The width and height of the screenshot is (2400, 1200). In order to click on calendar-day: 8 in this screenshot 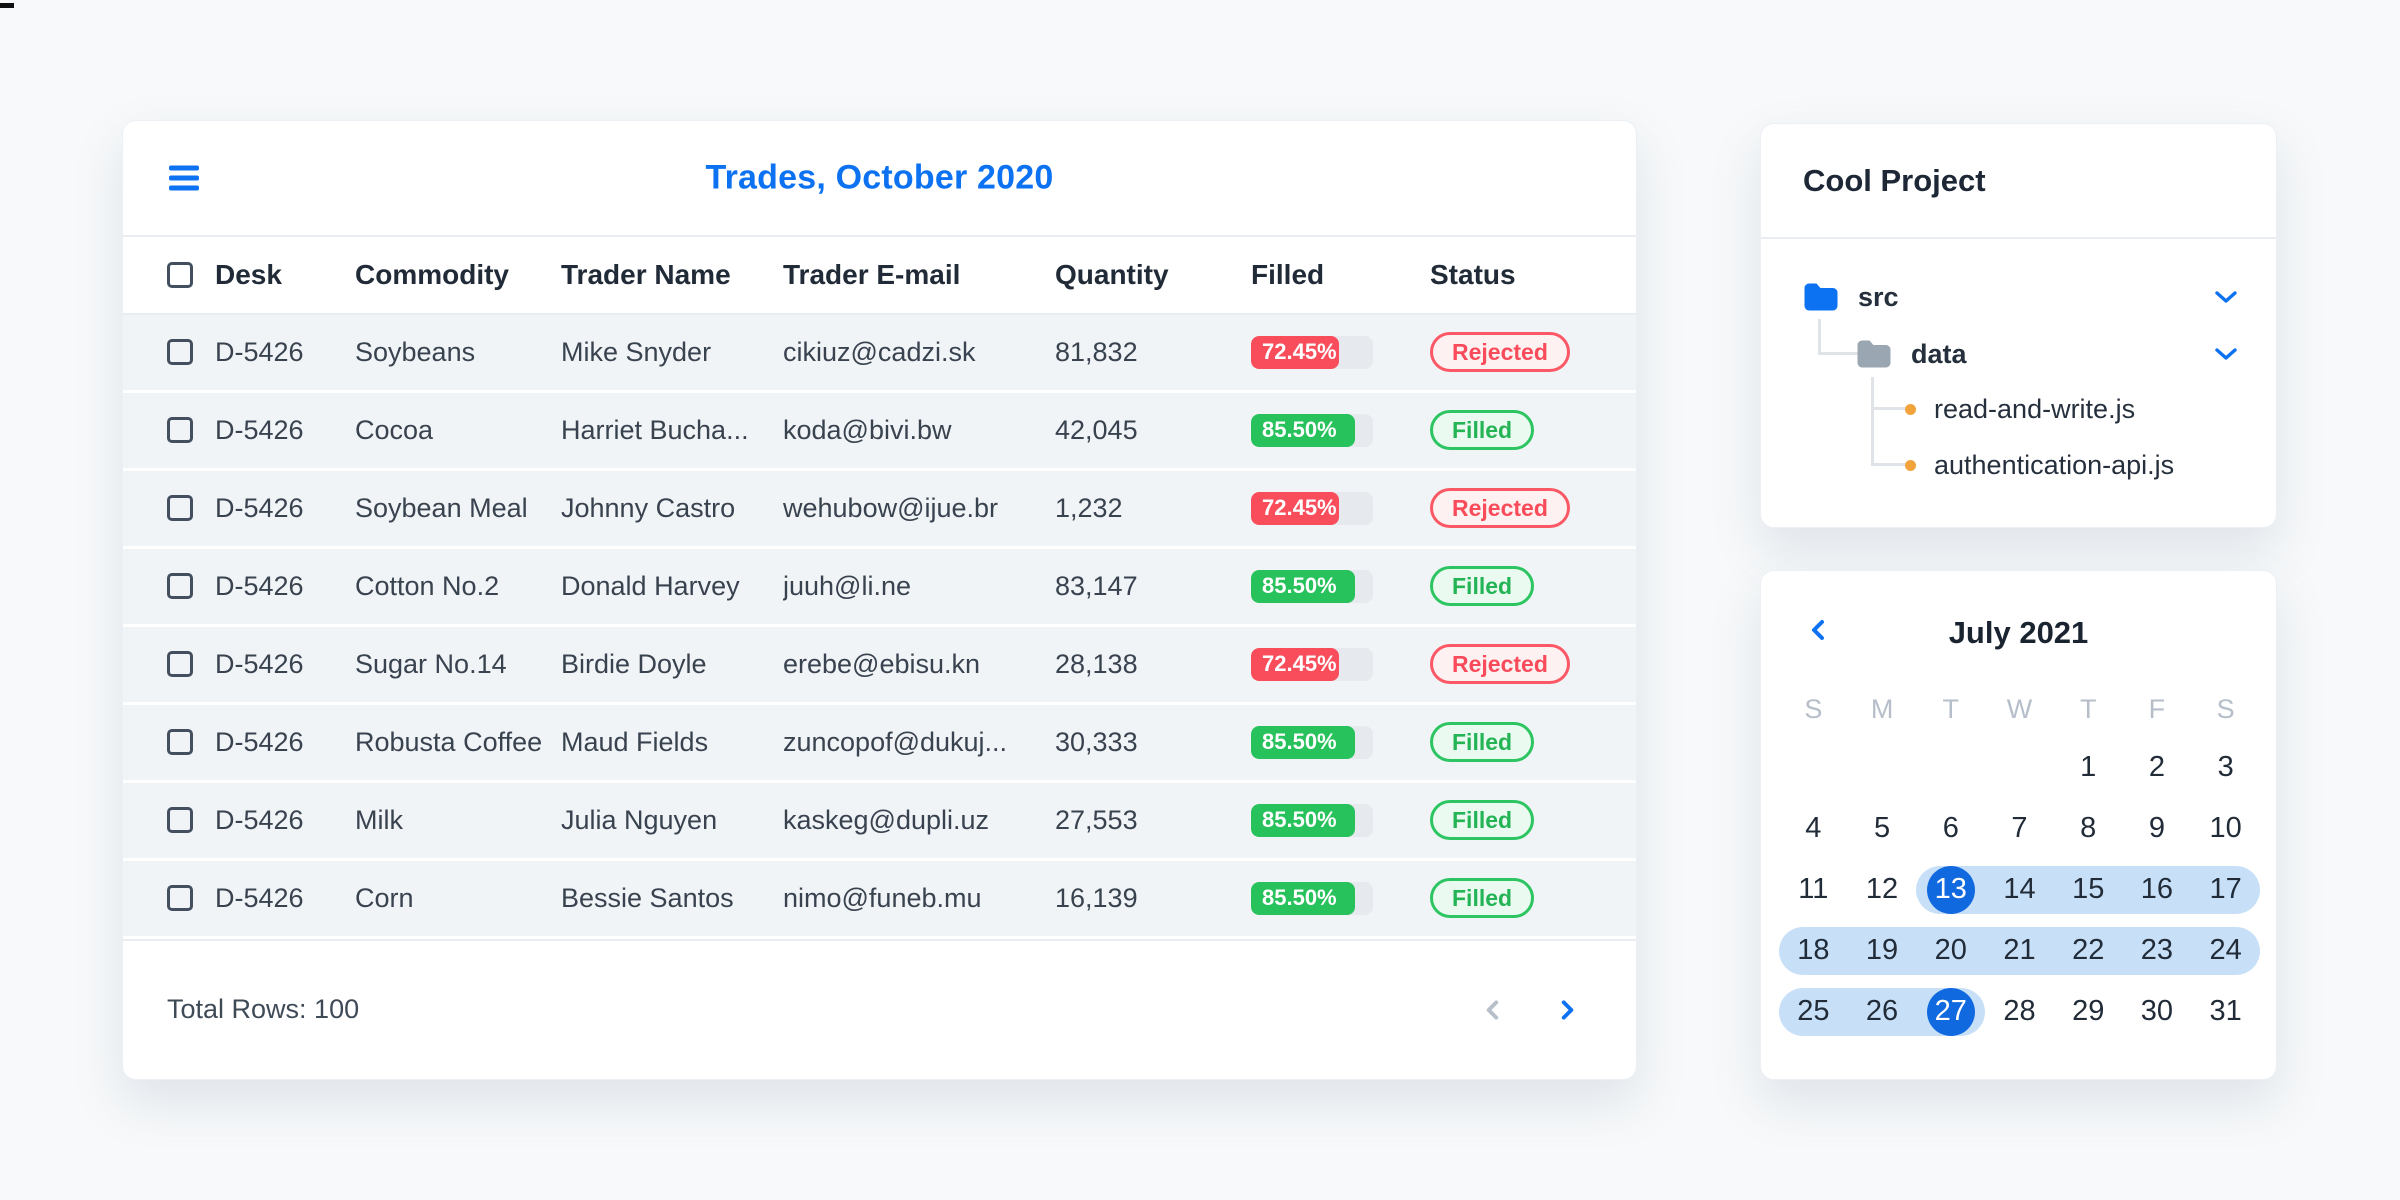, I will do `click(2088, 828)`.